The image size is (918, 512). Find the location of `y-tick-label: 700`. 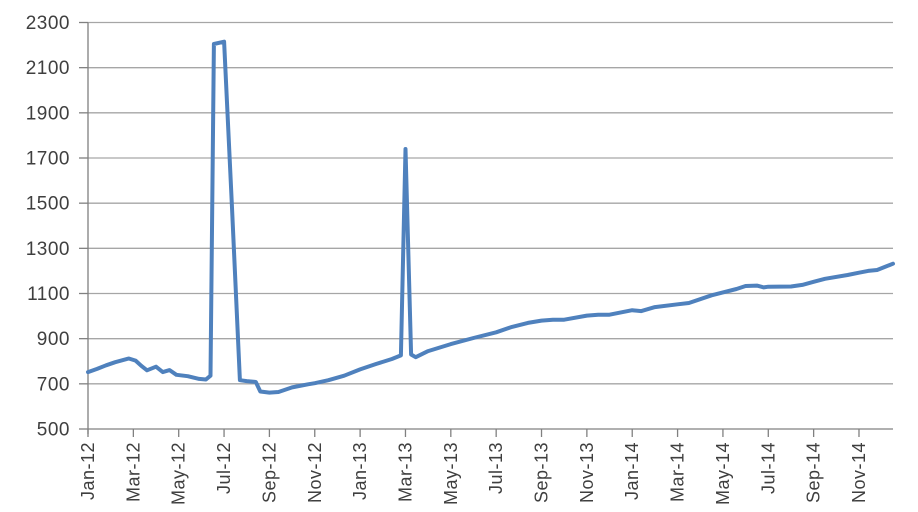

y-tick-label: 700 is located at coordinates (53, 384).